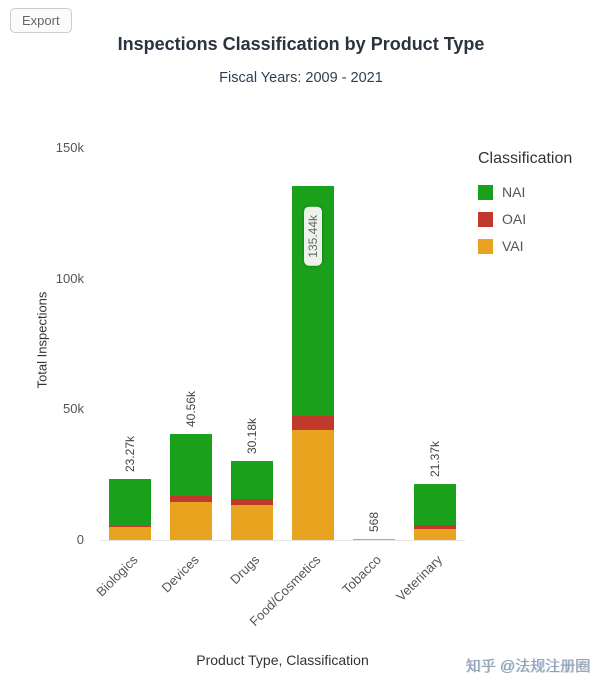 The height and width of the screenshot is (684, 602). I want to click on bar-value-label: 23.27k, so click(130, 454).